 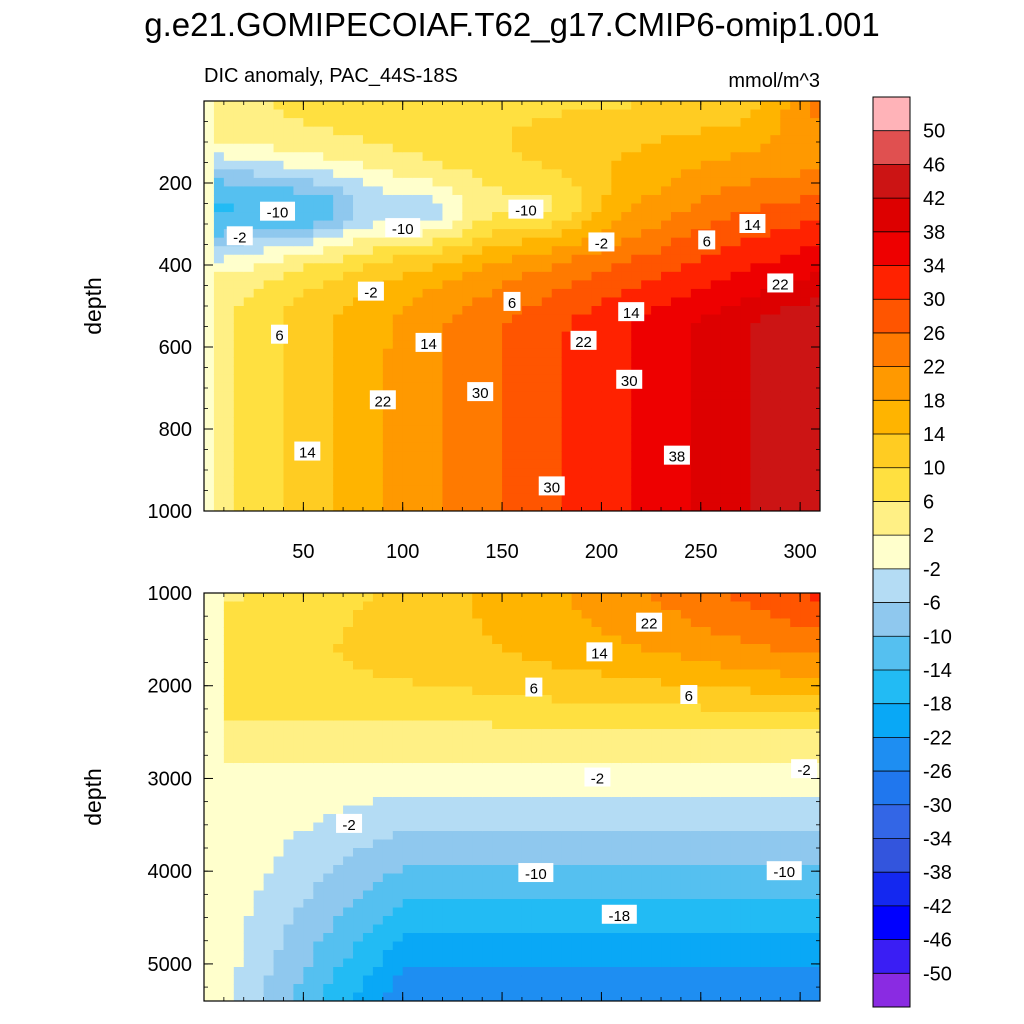 I want to click on upper-contour-label: 22, so click(x=583, y=342).